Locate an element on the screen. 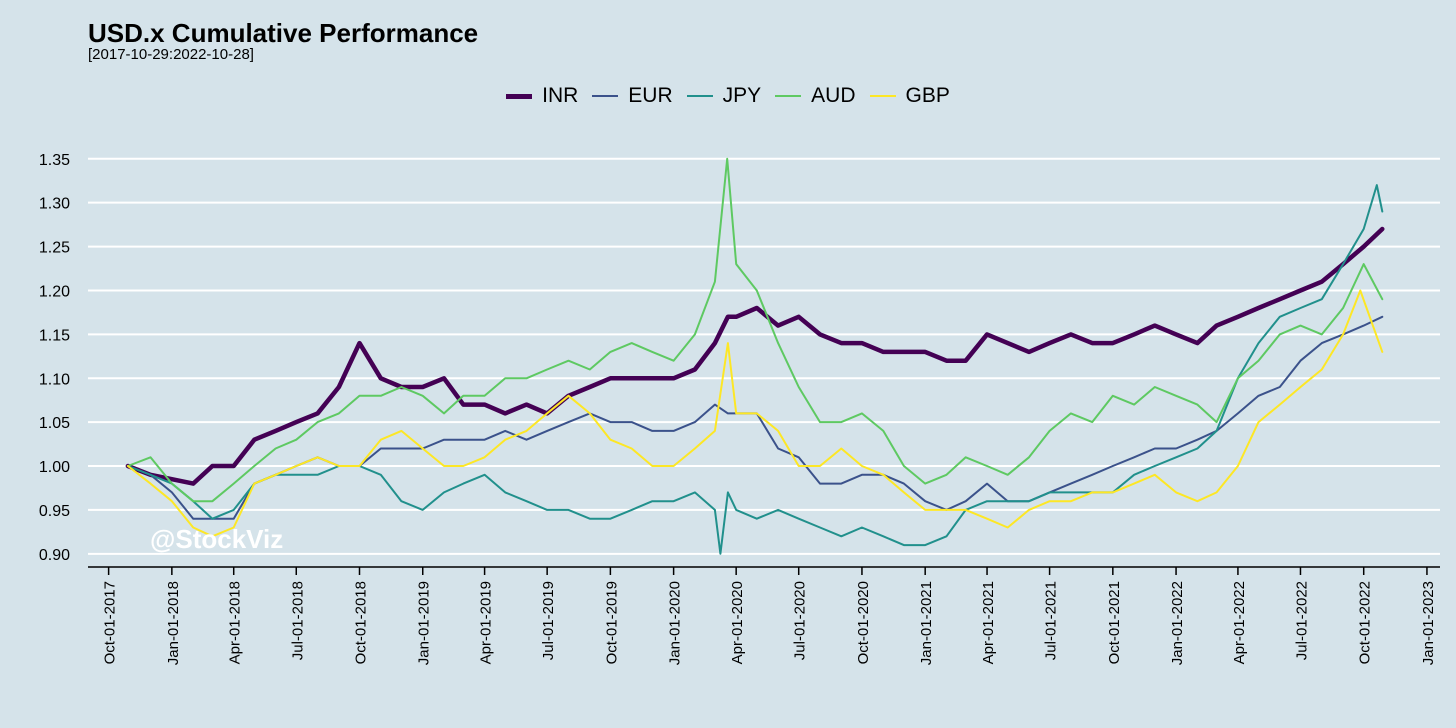 This screenshot has height=728, width=1456. y-tick-label: 1.25 is located at coordinates (54, 248).